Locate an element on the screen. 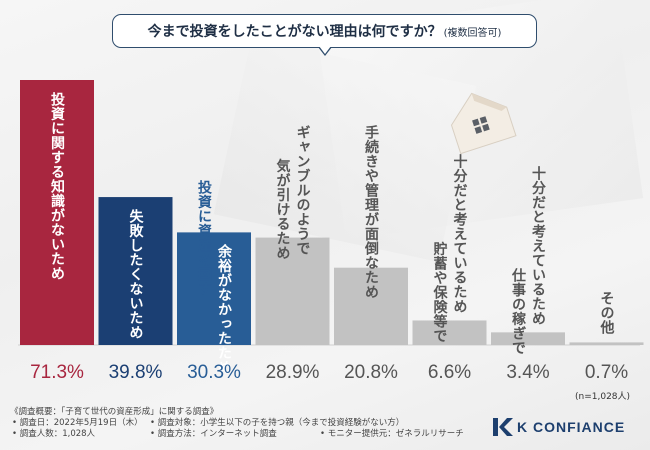 The height and width of the screenshot is (450, 650). speech-bubble-tail-fill is located at coordinates (325, 50).